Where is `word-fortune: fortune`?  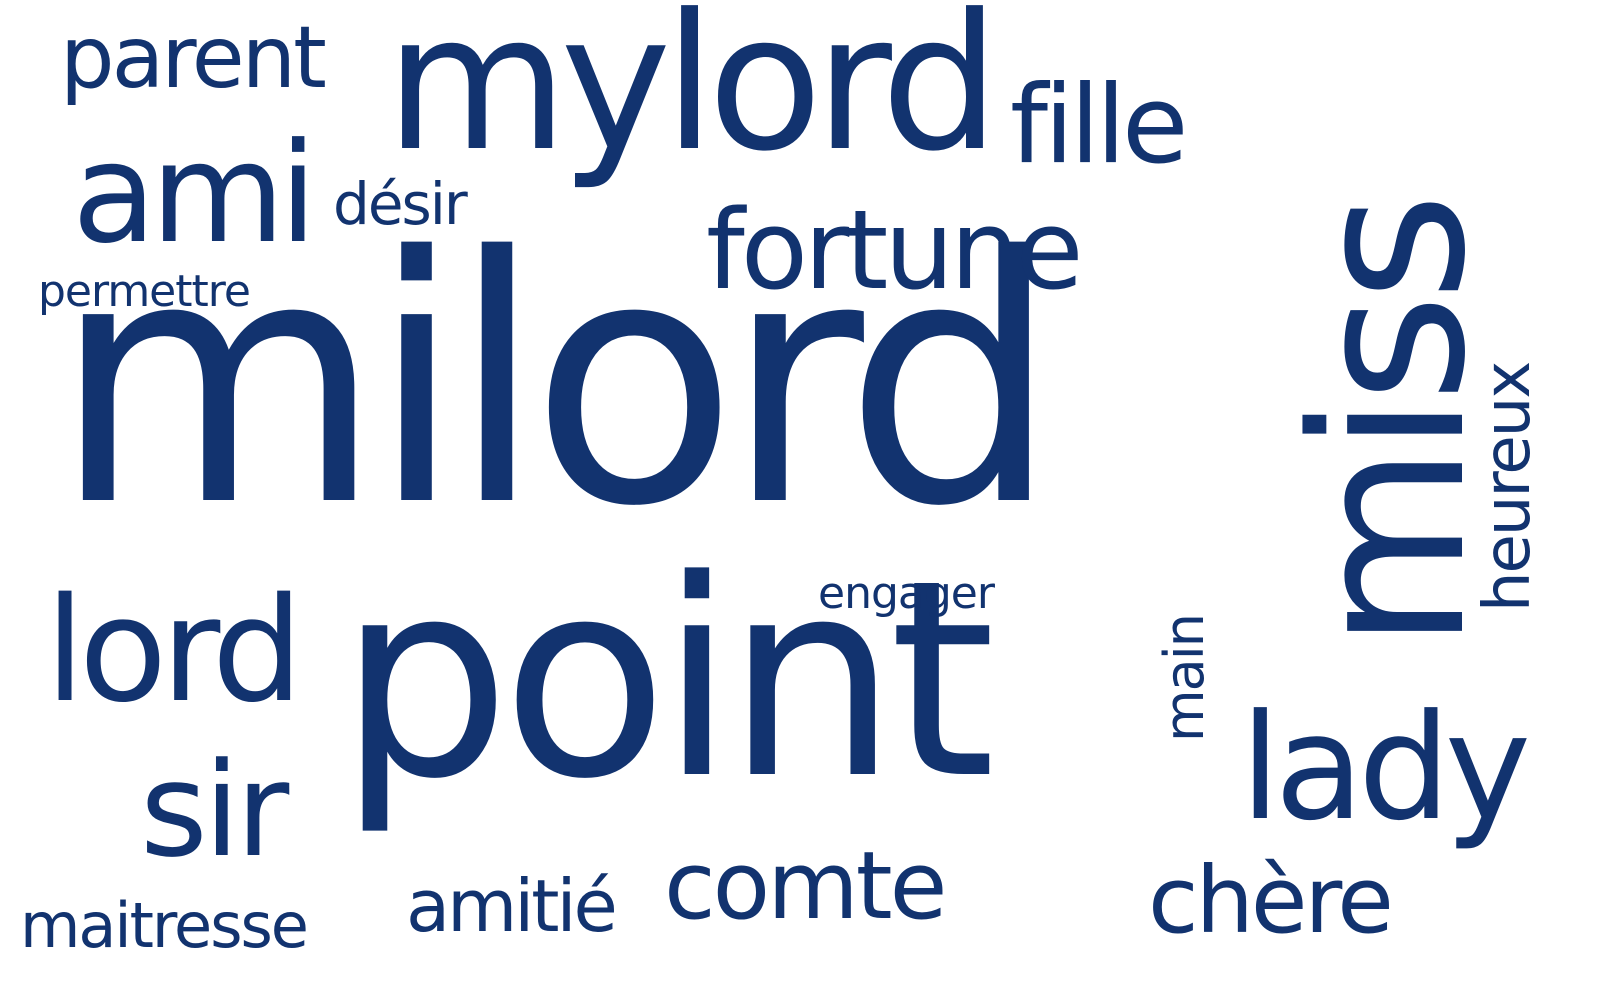
word-fortune: fortune is located at coordinates (894, 250).